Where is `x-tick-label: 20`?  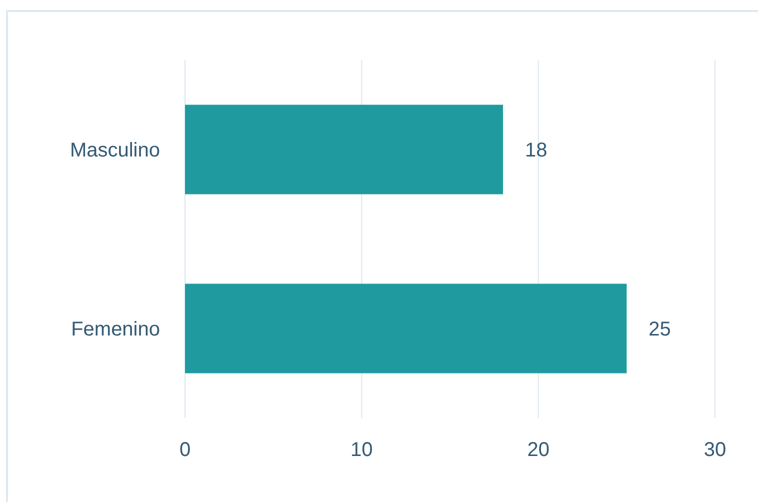
x-tick-label: 20 is located at coordinates (538, 450).